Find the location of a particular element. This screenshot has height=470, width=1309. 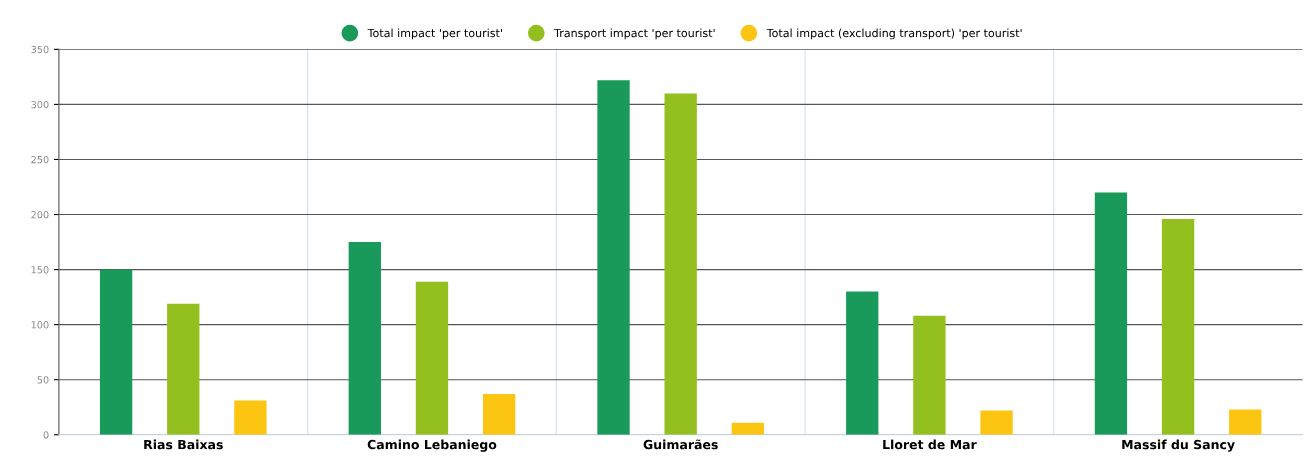

x-tick-label: Massif du Sancy is located at coordinates (1178, 445).